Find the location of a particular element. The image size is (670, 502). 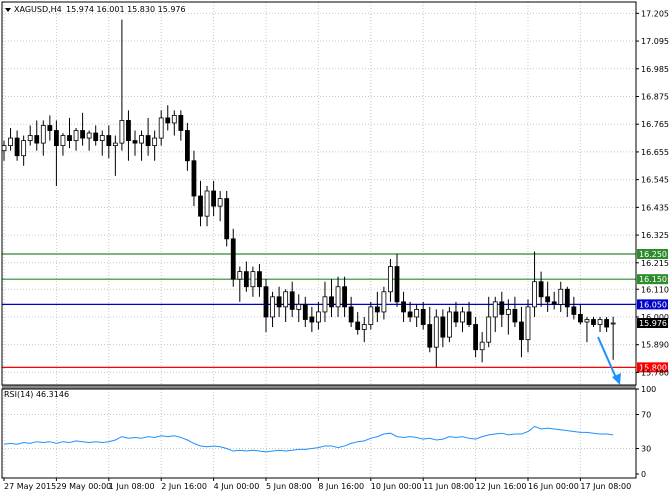

level-tag-label: 16.150 is located at coordinates (653, 279).